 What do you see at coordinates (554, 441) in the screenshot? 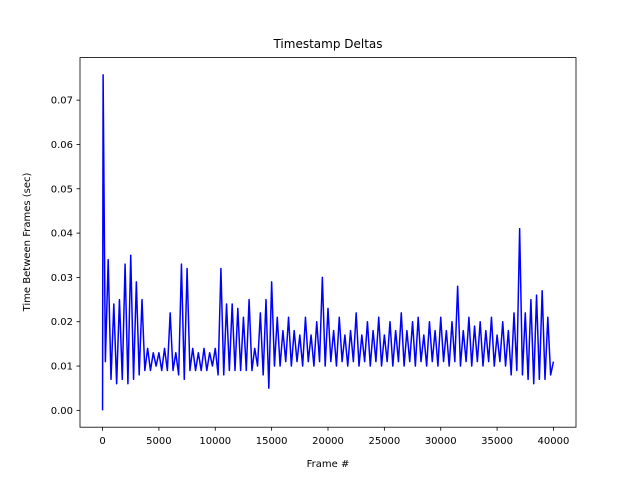
I see `x-tick-label: 40000` at bounding box center [554, 441].